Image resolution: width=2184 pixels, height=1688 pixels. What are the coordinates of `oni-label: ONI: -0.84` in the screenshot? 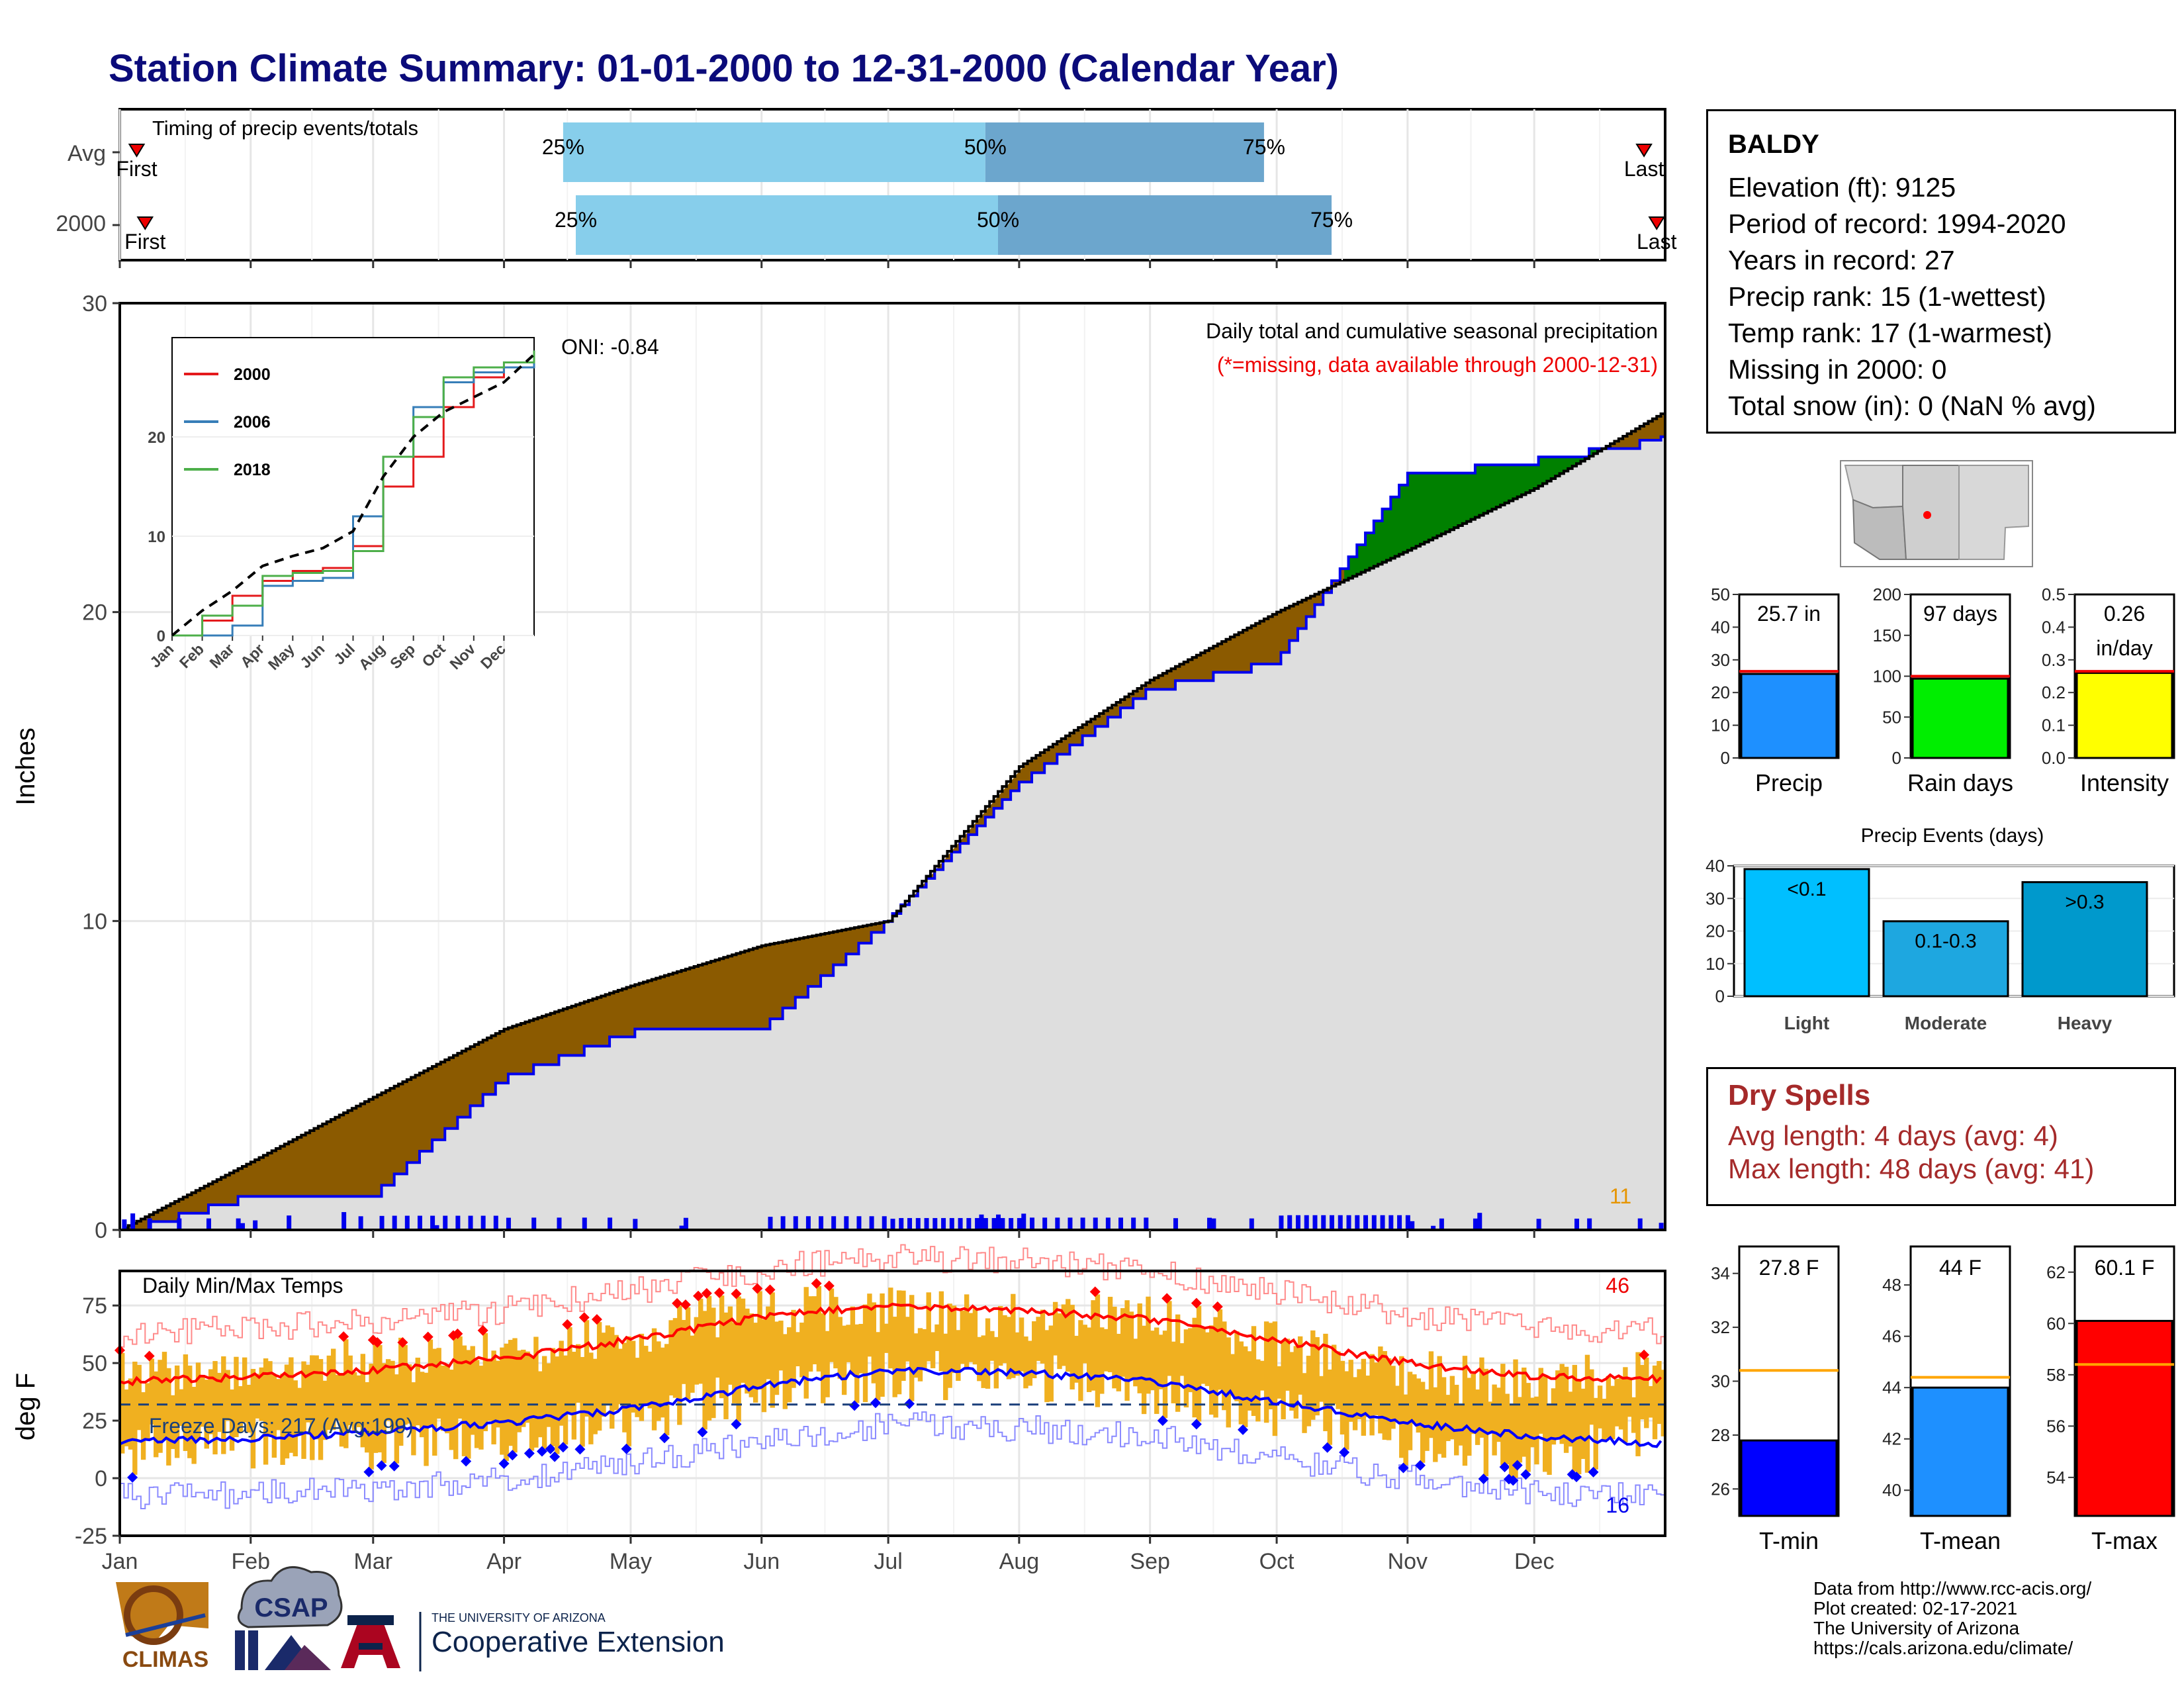 It's located at (610, 347).